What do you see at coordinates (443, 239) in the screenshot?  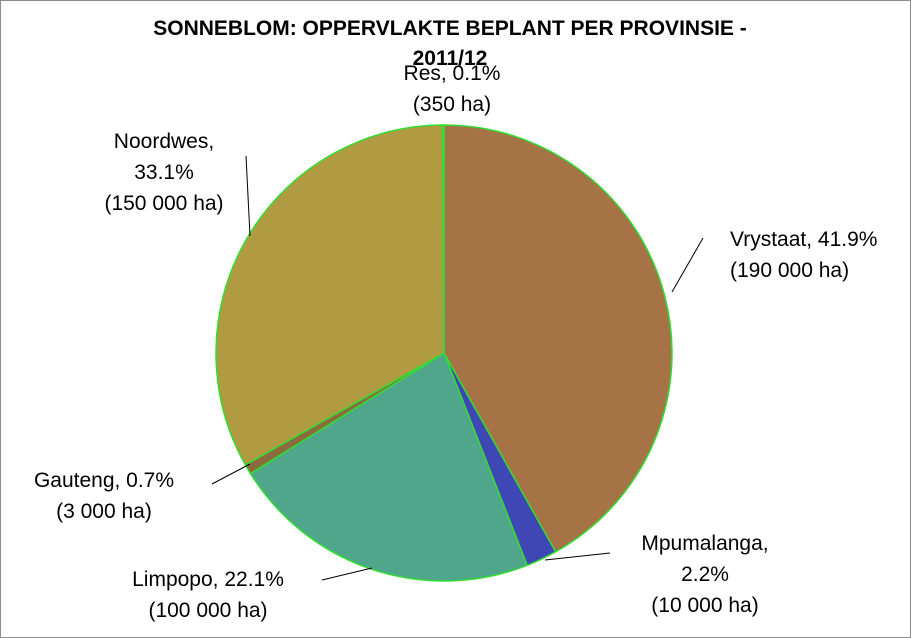 I see `pie-slice-res` at bounding box center [443, 239].